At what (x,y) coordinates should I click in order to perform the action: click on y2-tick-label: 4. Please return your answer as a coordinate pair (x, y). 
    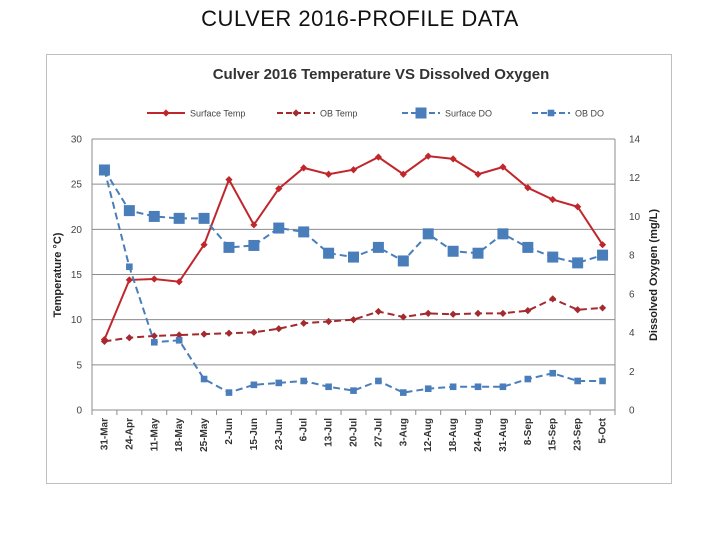
    Looking at the image, I should click on (632, 333).